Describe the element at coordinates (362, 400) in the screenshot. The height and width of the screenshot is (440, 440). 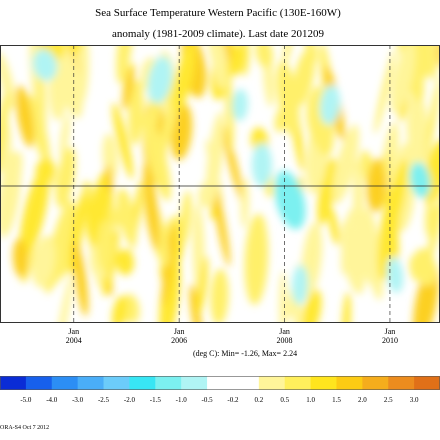
I see `colorbar-label: 2.0` at that location.